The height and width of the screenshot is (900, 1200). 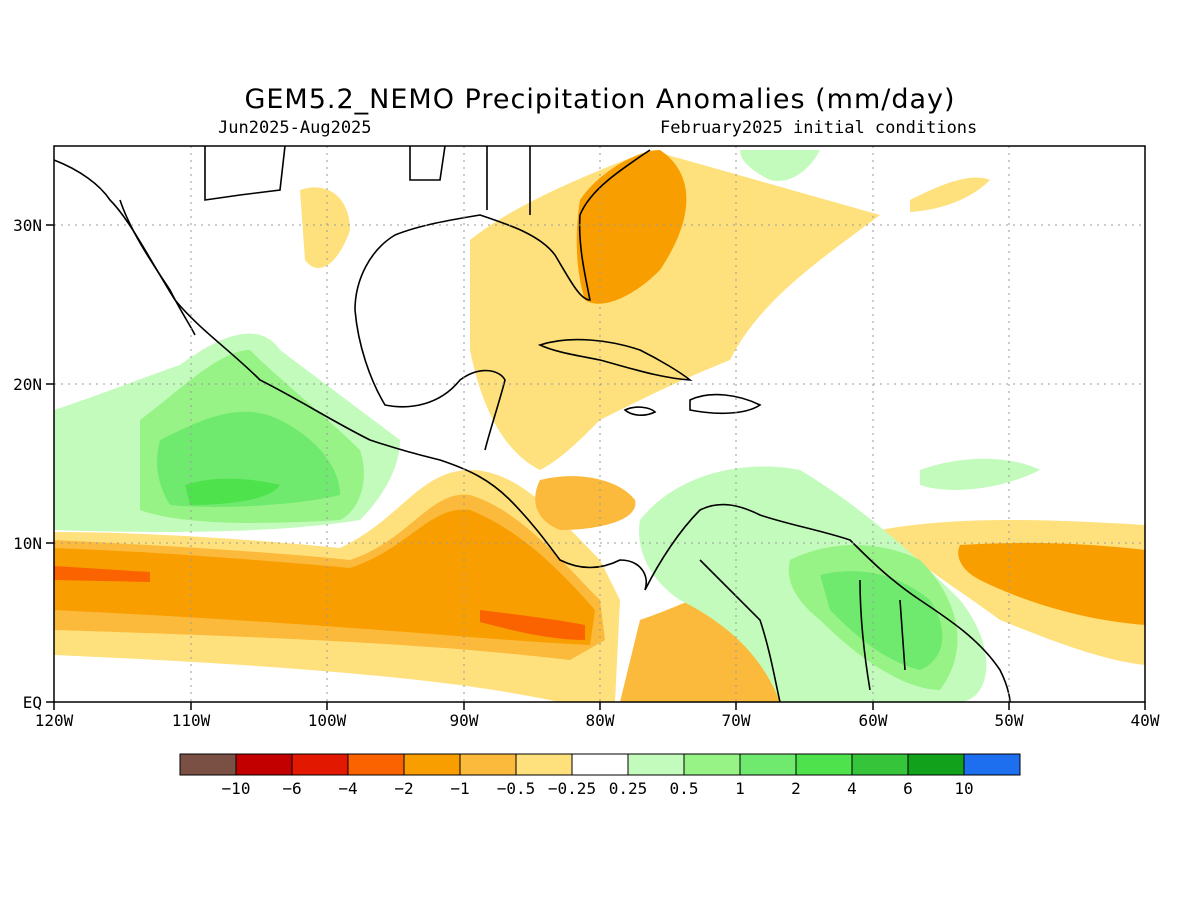 What do you see at coordinates (640, 411) in the screenshot?
I see `jamaica` at bounding box center [640, 411].